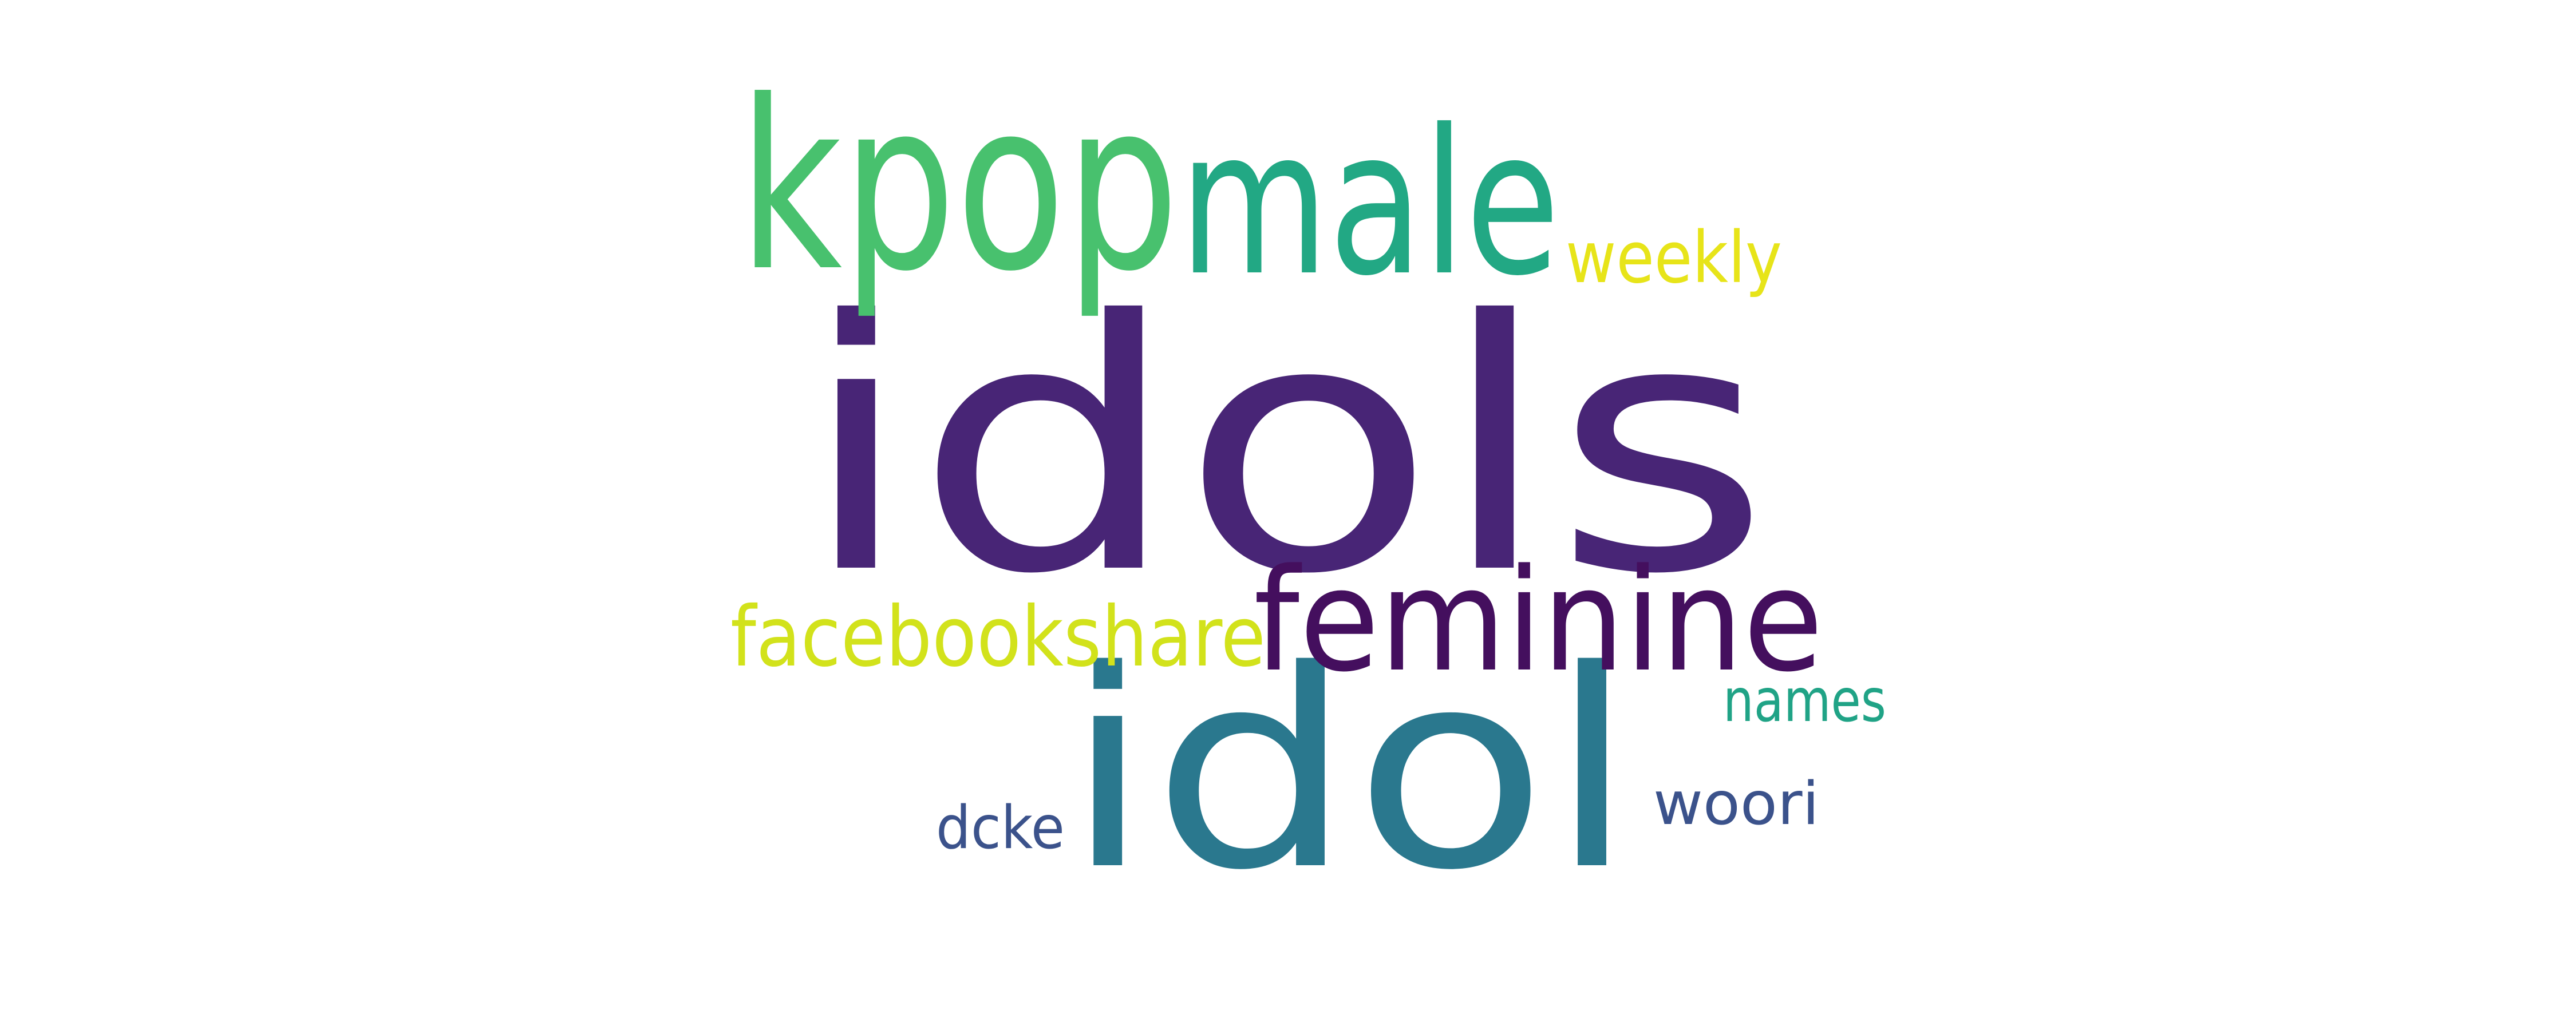  I want to click on word-idols: idols, so click(1284, 448).